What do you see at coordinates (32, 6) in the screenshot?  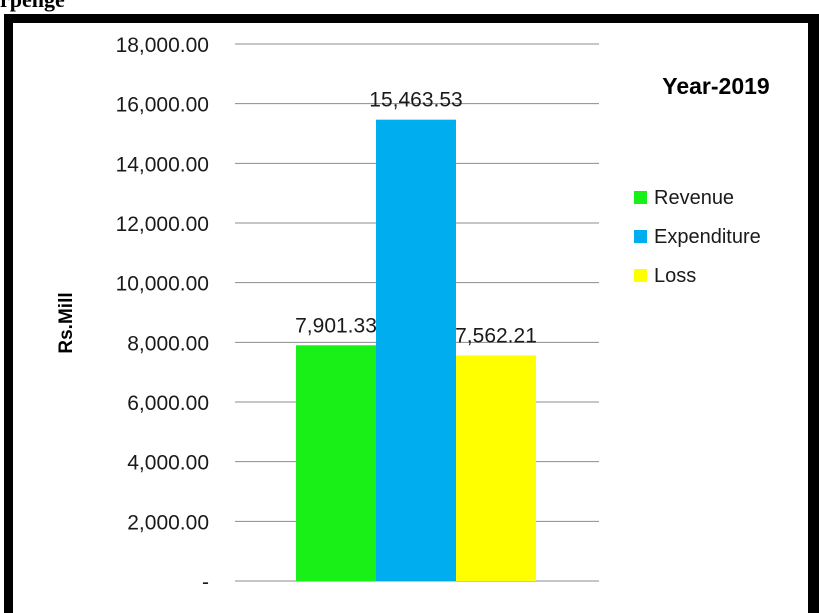 I see `page-heading-fragment: rpenge` at bounding box center [32, 6].